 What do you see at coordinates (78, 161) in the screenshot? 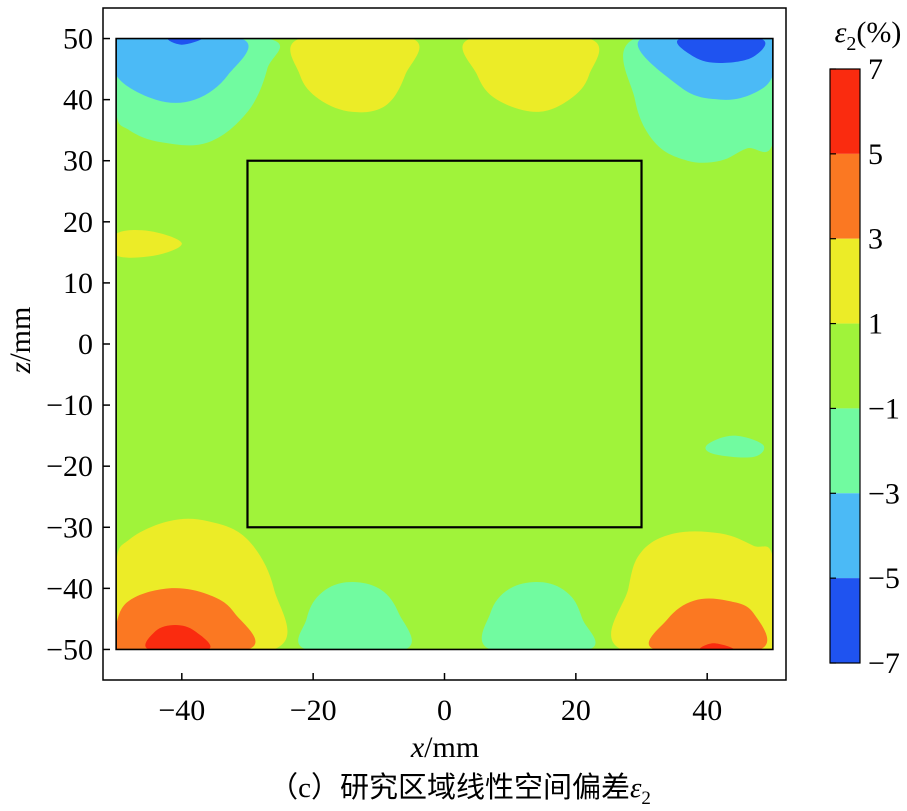
I see `y-tick-label: 30` at bounding box center [78, 161].